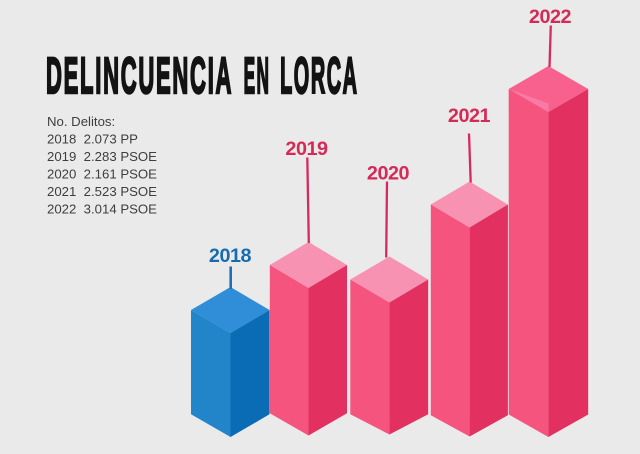 This screenshot has width=640, height=454. Describe the element at coordinates (230, 256) in the screenshot. I see `svg-text: 2018` at that location.